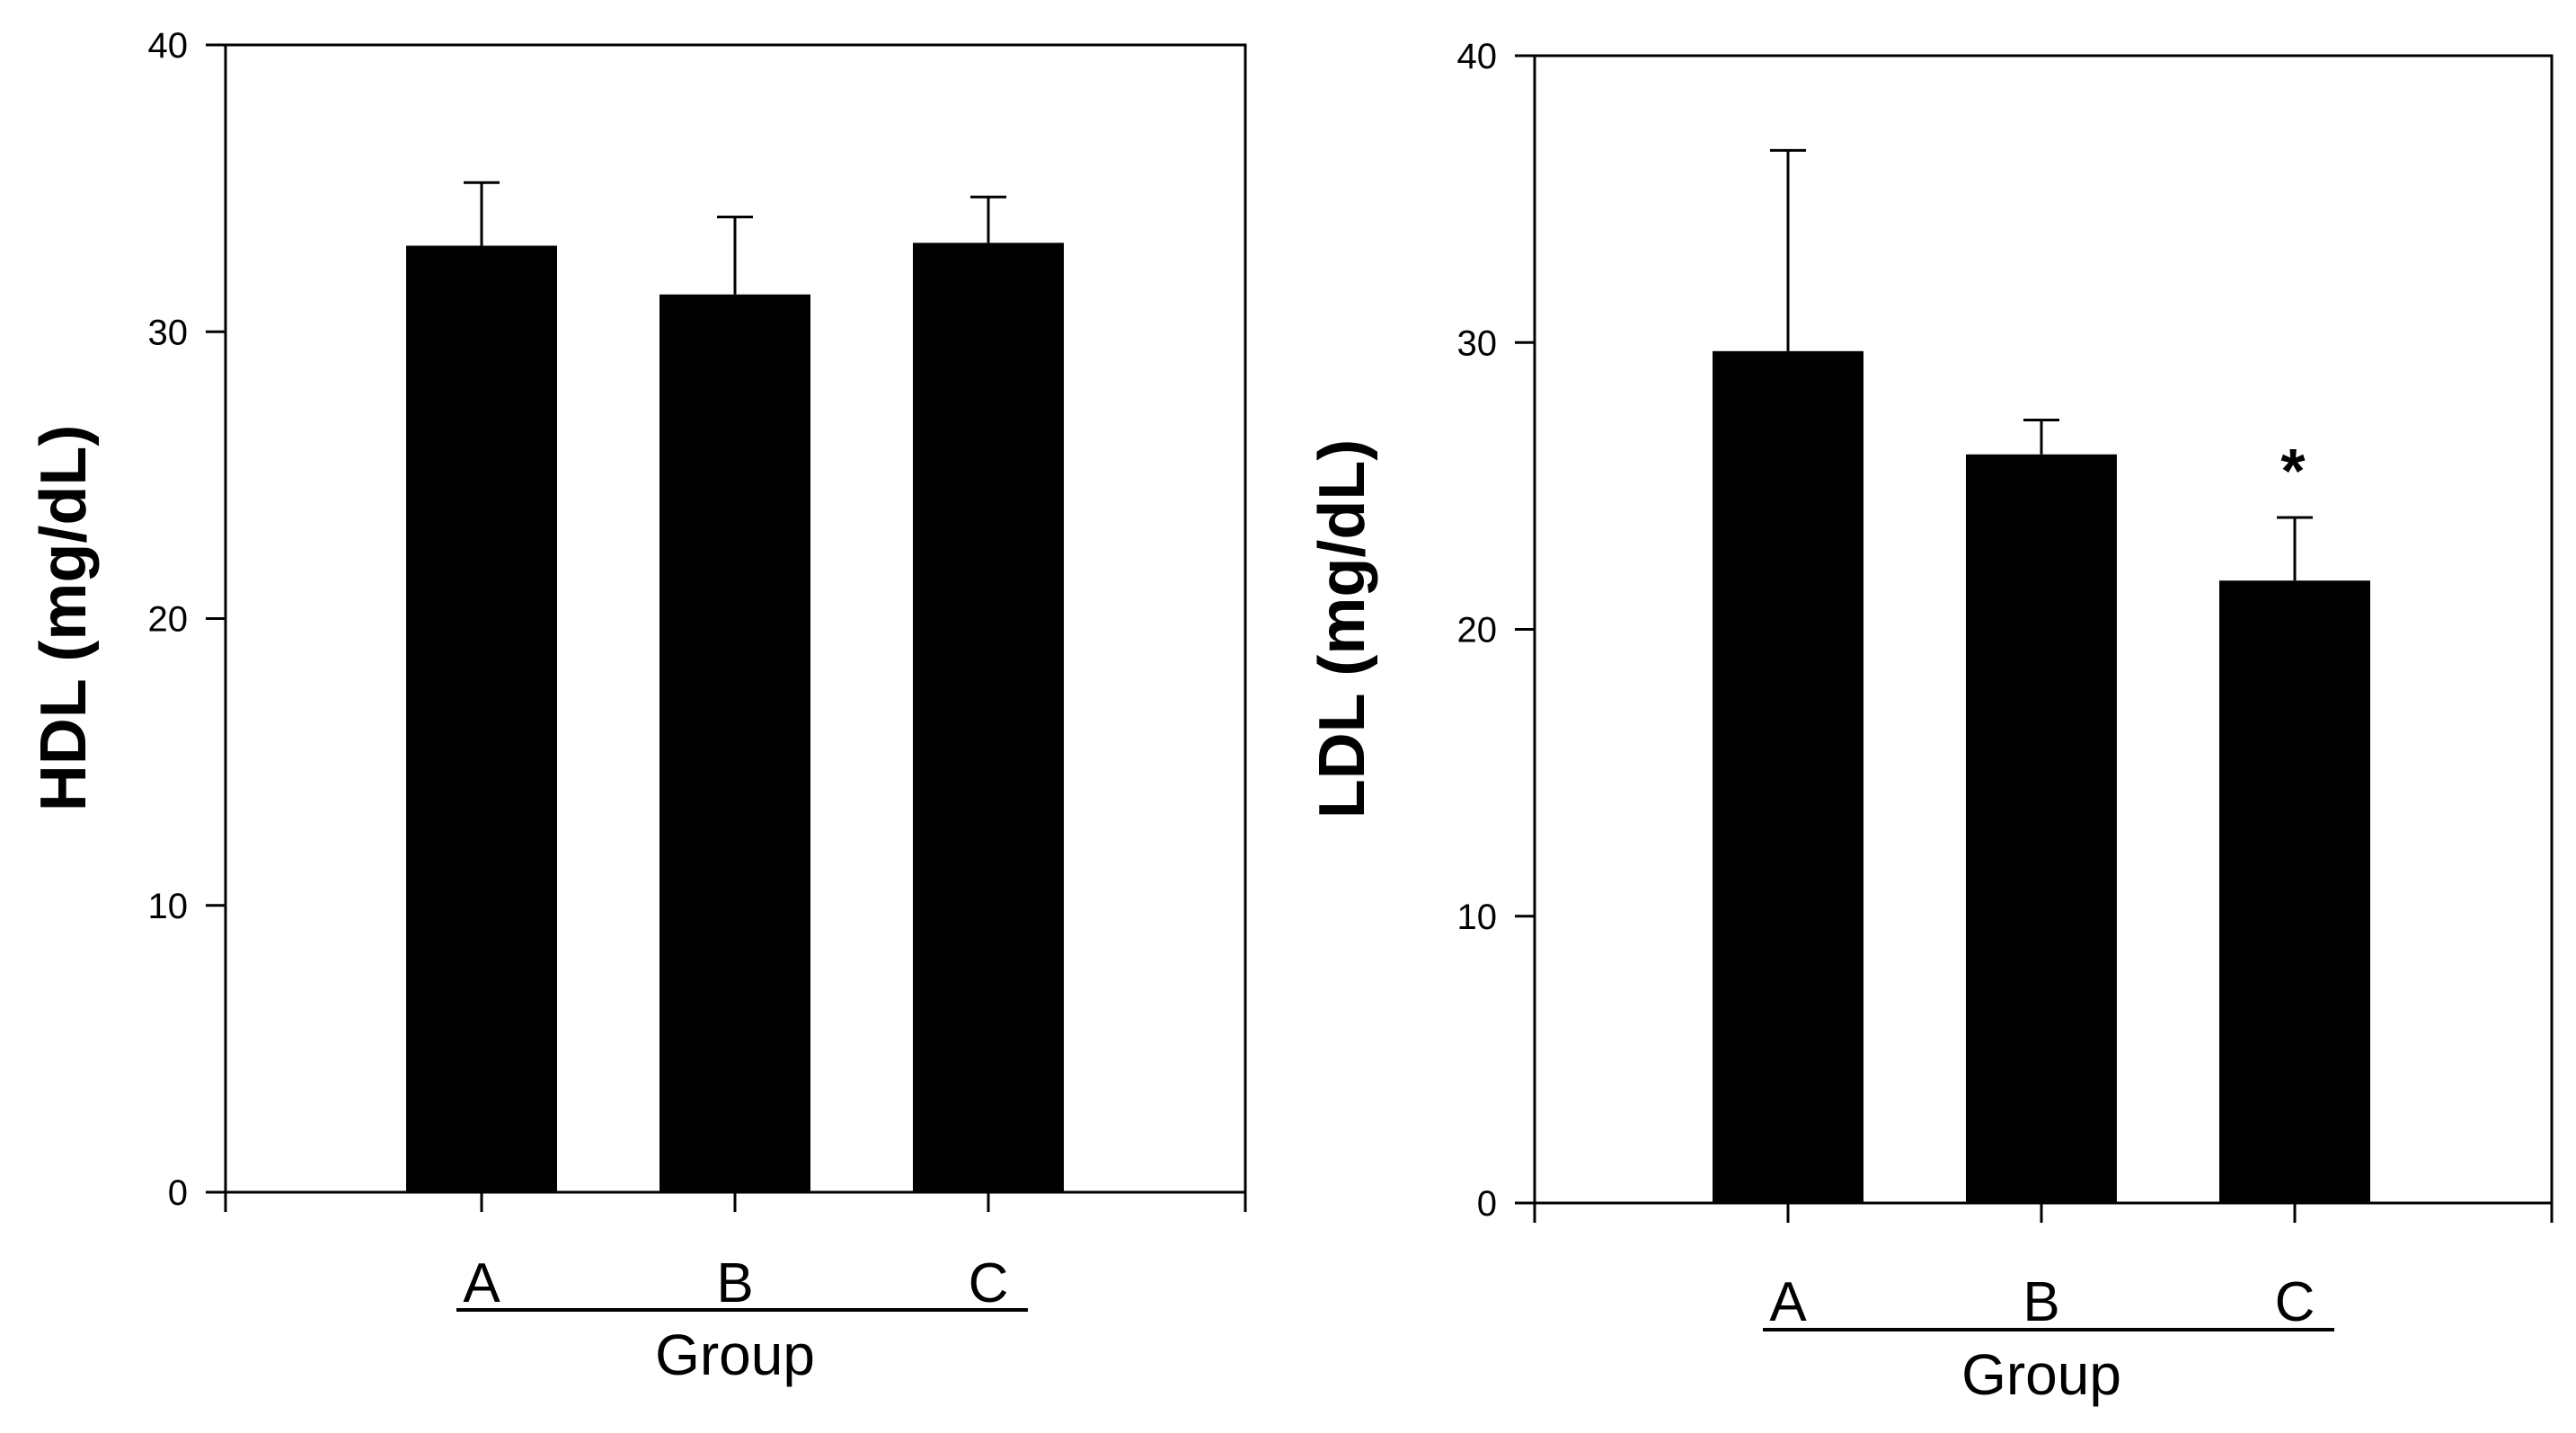 This screenshot has height=1433, width=2576. Describe the element at coordinates (734, 743) in the screenshot. I see `hdl-bar-b` at that location.